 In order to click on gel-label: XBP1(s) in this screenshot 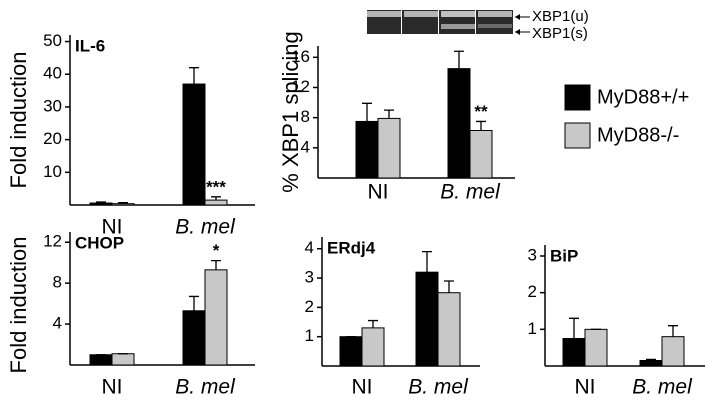, I will do `click(560, 33)`.